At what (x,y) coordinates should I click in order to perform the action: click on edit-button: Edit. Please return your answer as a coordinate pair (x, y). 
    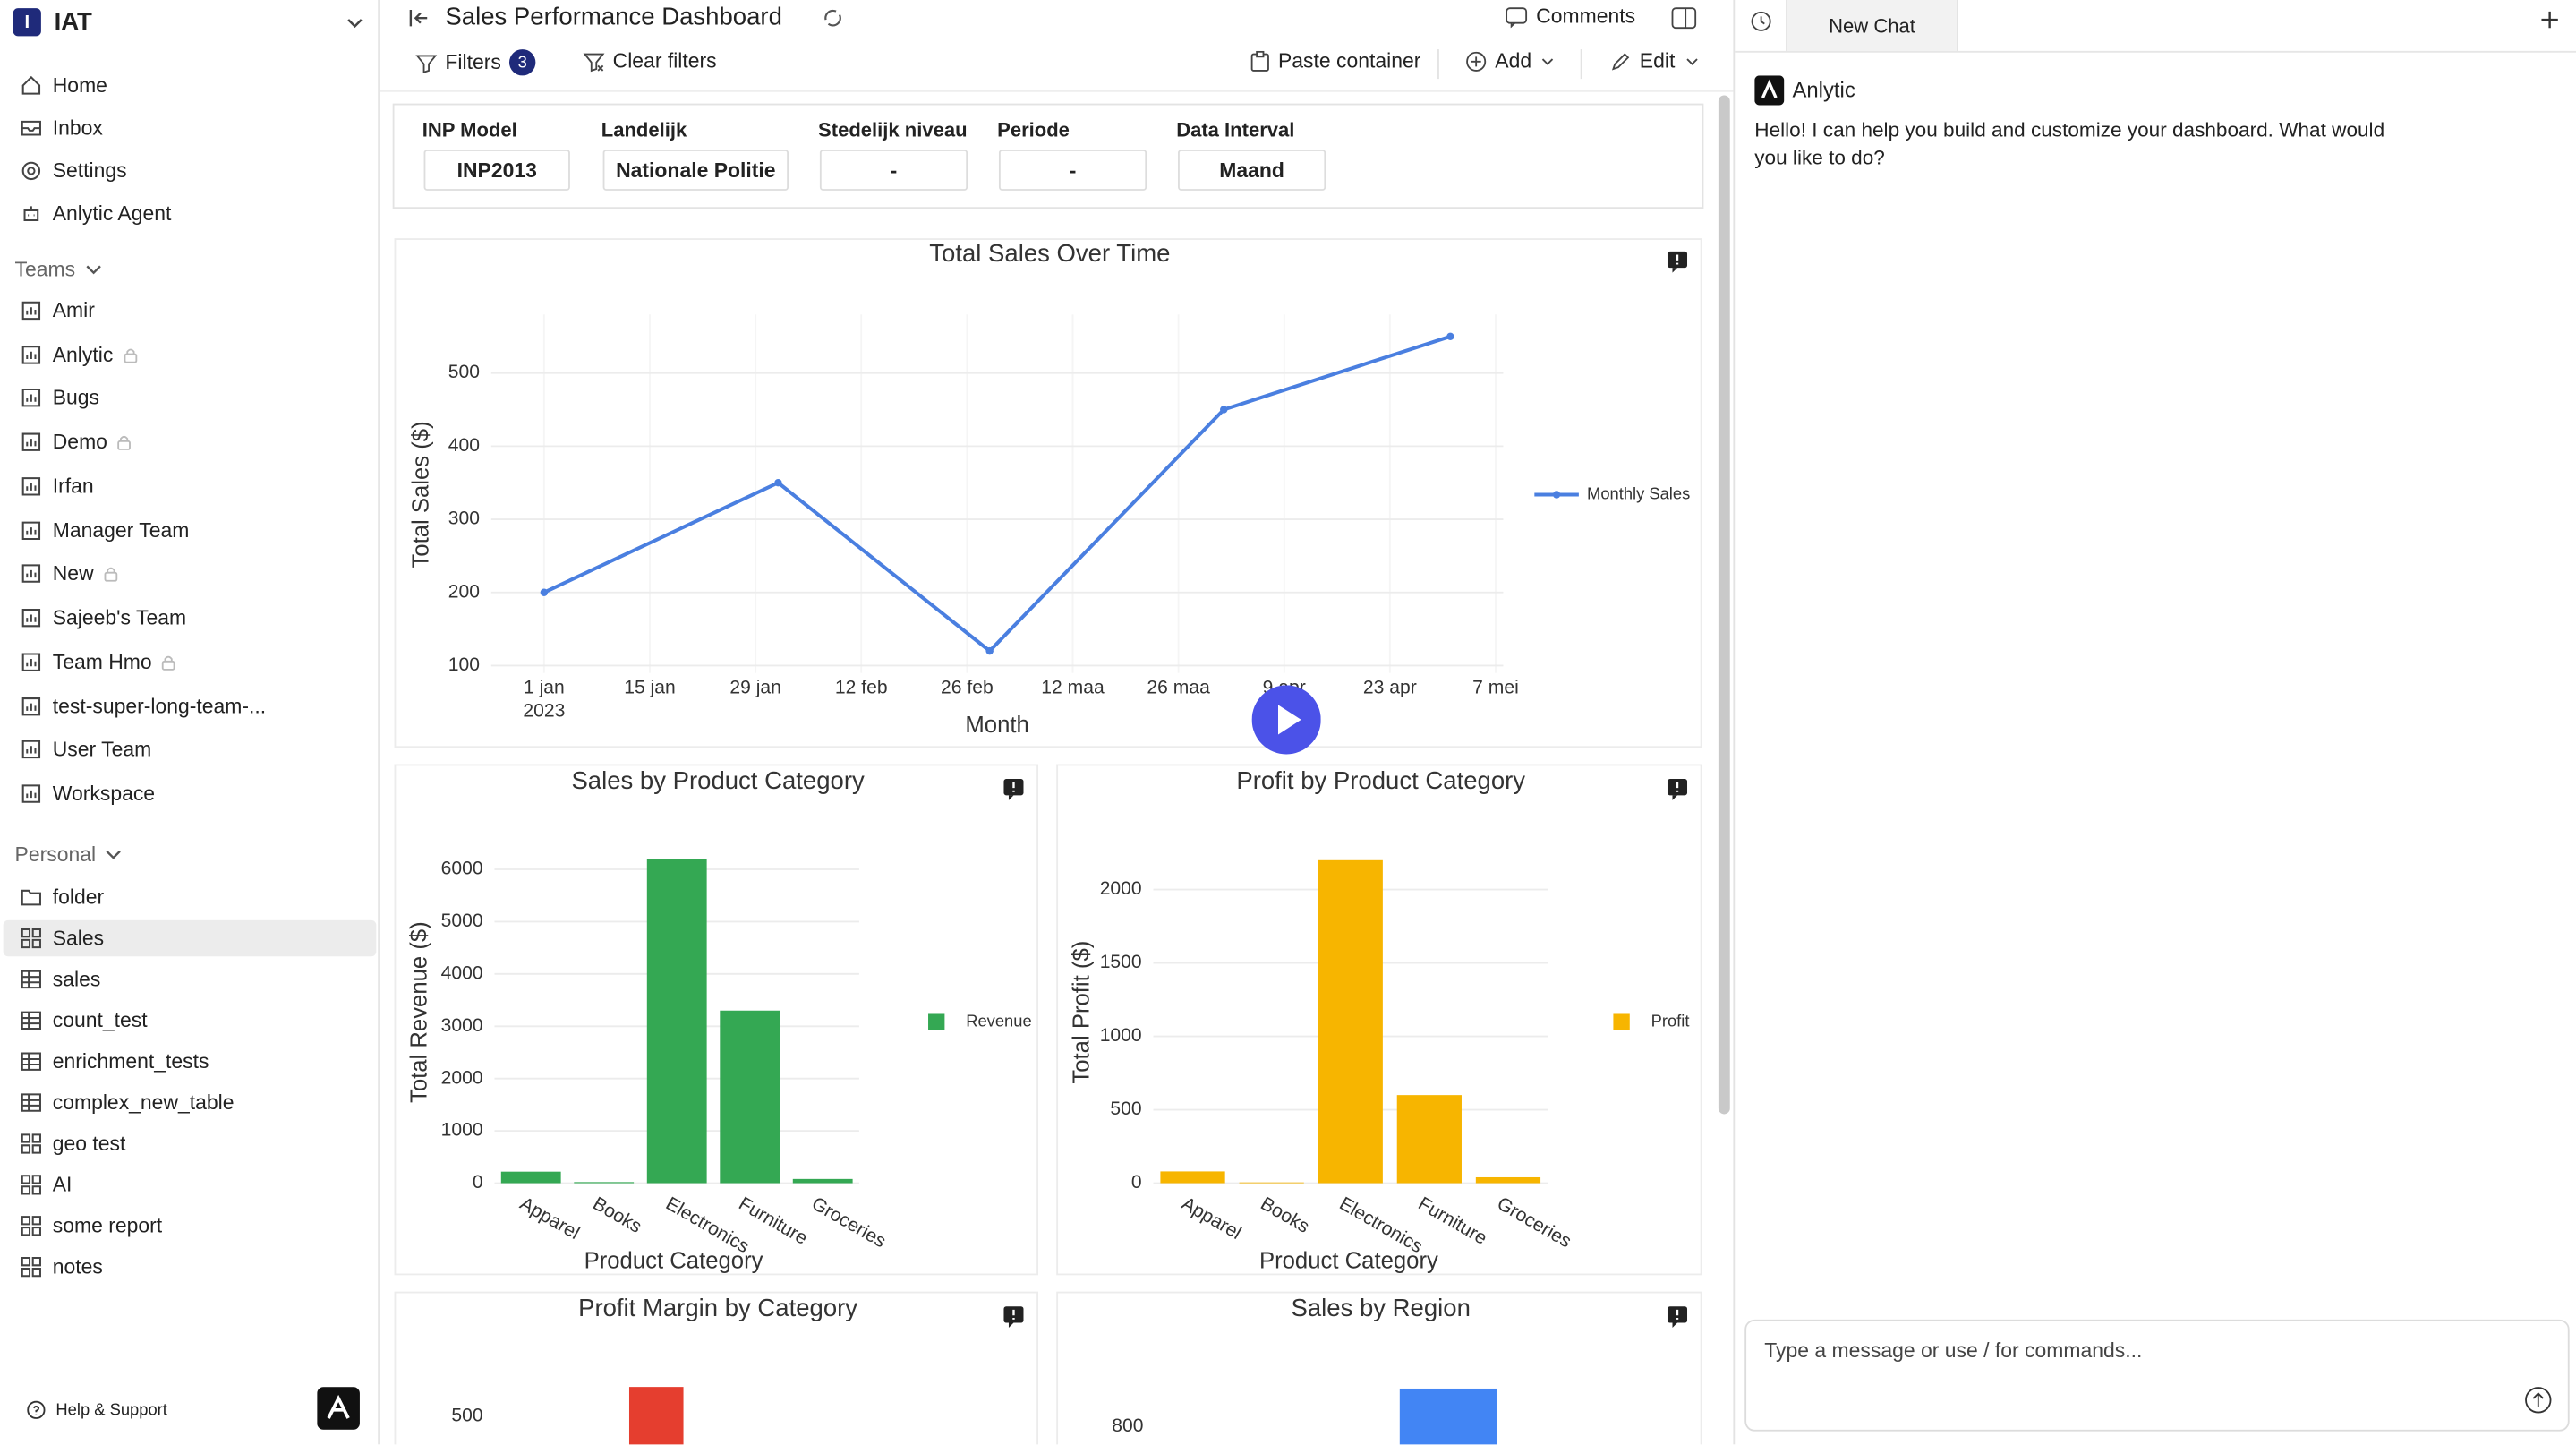
    Looking at the image, I should click on (1655, 61).